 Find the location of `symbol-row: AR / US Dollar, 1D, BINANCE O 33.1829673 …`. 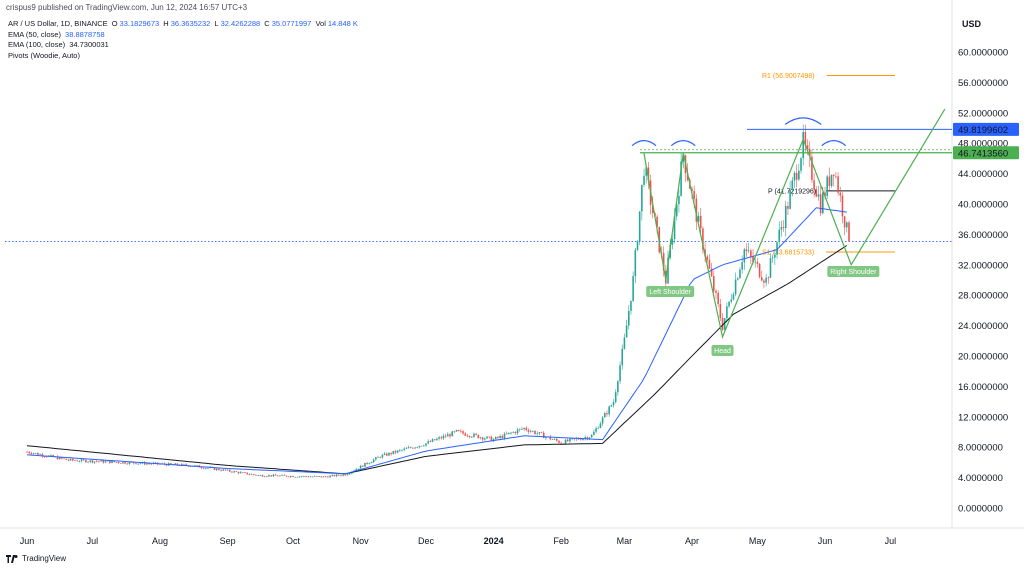

symbol-row: AR / US Dollar, 1D, BINANCE O 33.1829673 … is located at coordinates (184, 24).